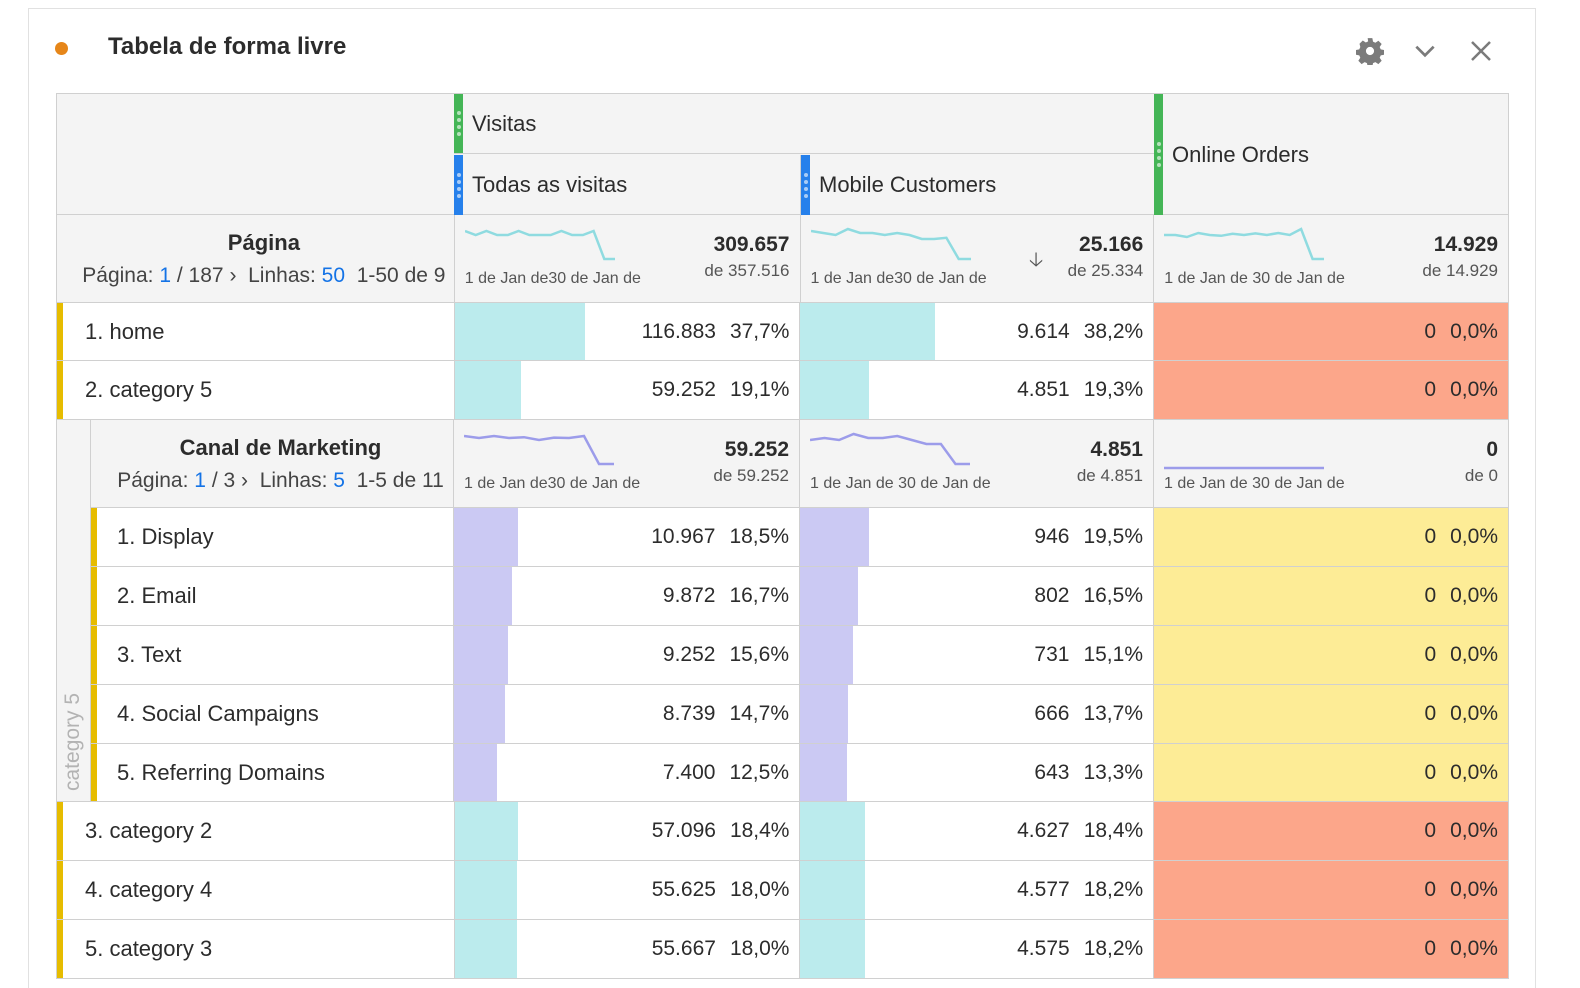 The width and height of the screenshot is (1580, 988). I want to click on row-dimension-cell: 4. Social Campaigns, so click(272, 714).